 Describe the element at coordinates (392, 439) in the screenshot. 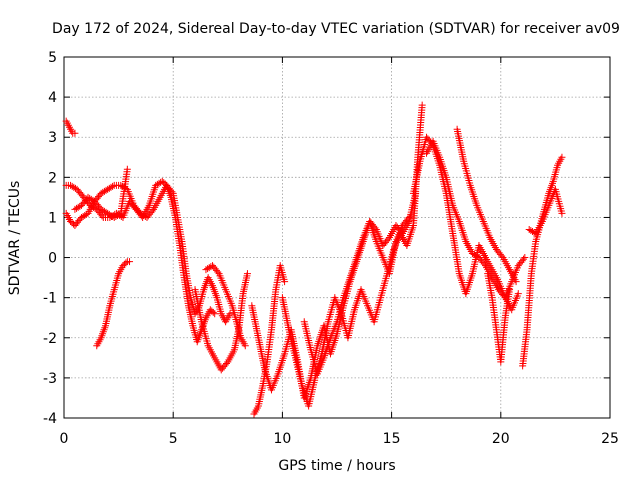

I see `x-tick-label: 15` at that location.